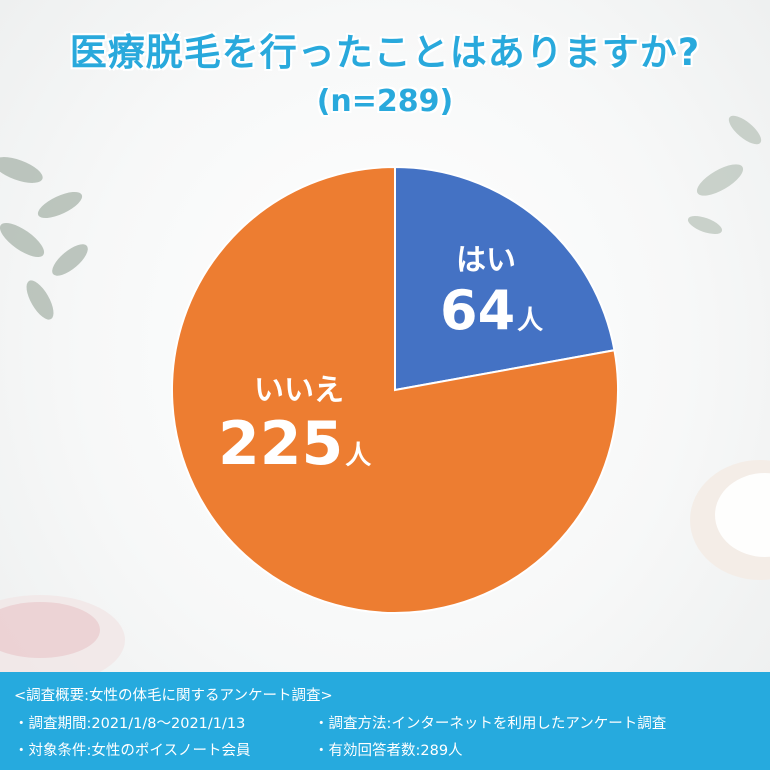 The height and width of the screenshot is (770, 770). Describe the element at coordinates (132, 751) in the screenshot. I see `survey-target: ・対象条件:女性のポイスノート会員` at that location.